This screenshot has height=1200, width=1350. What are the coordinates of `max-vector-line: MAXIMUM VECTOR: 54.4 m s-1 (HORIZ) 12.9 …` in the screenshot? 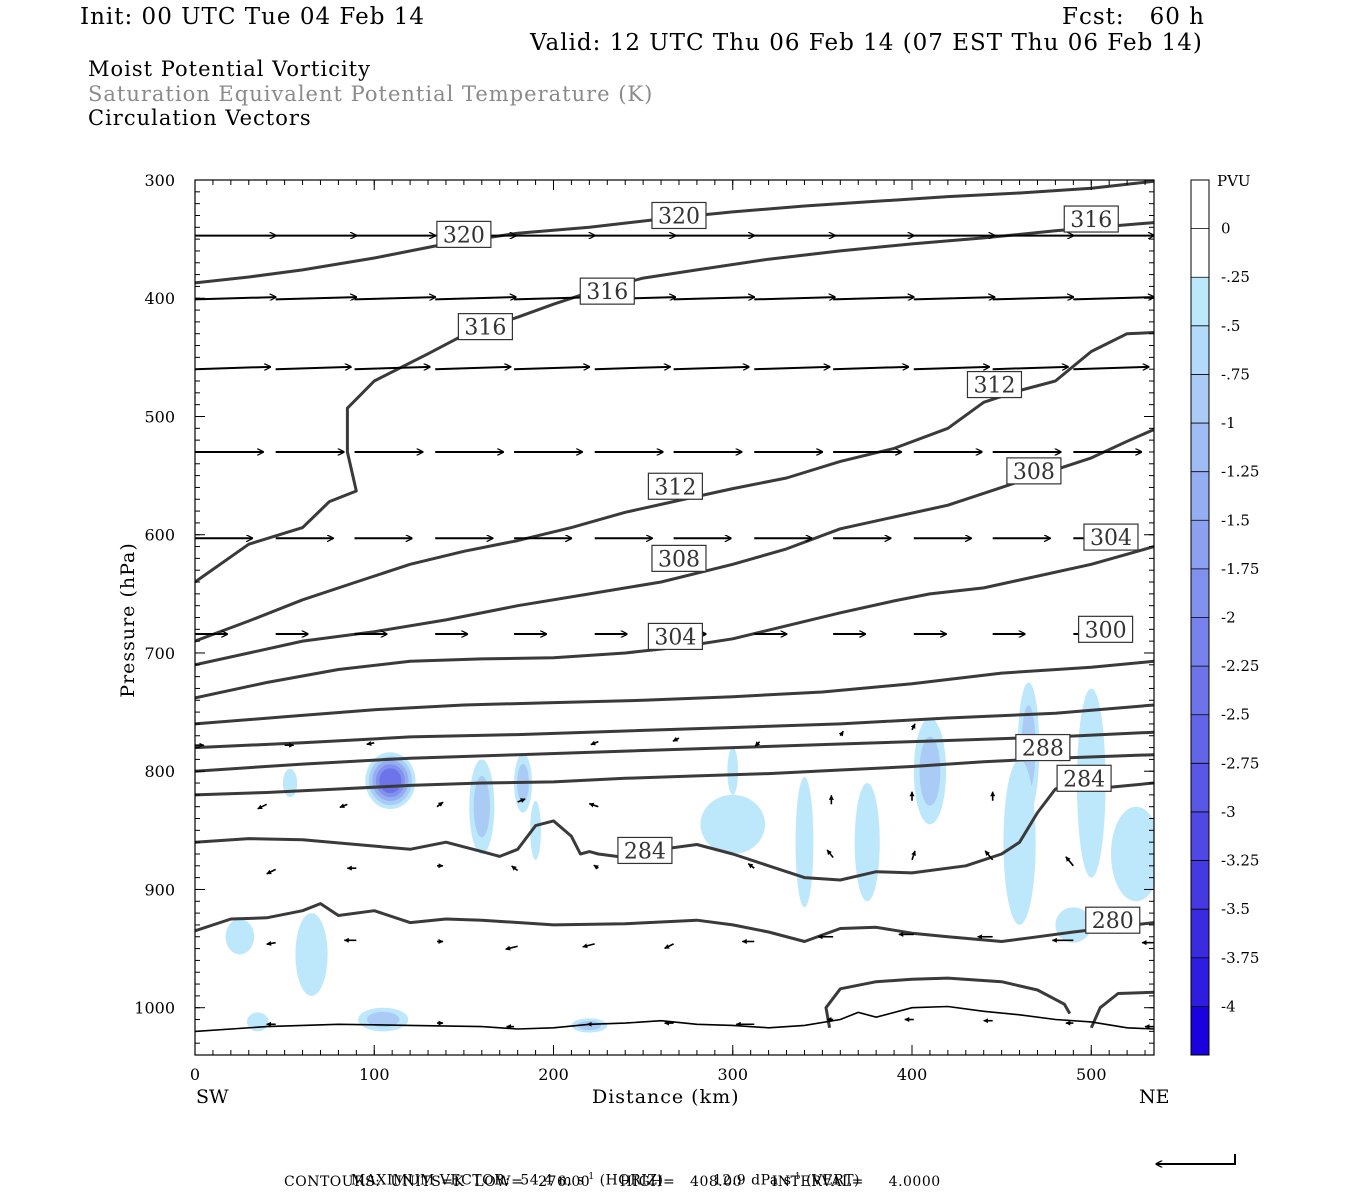 It's located at (600, 1172).